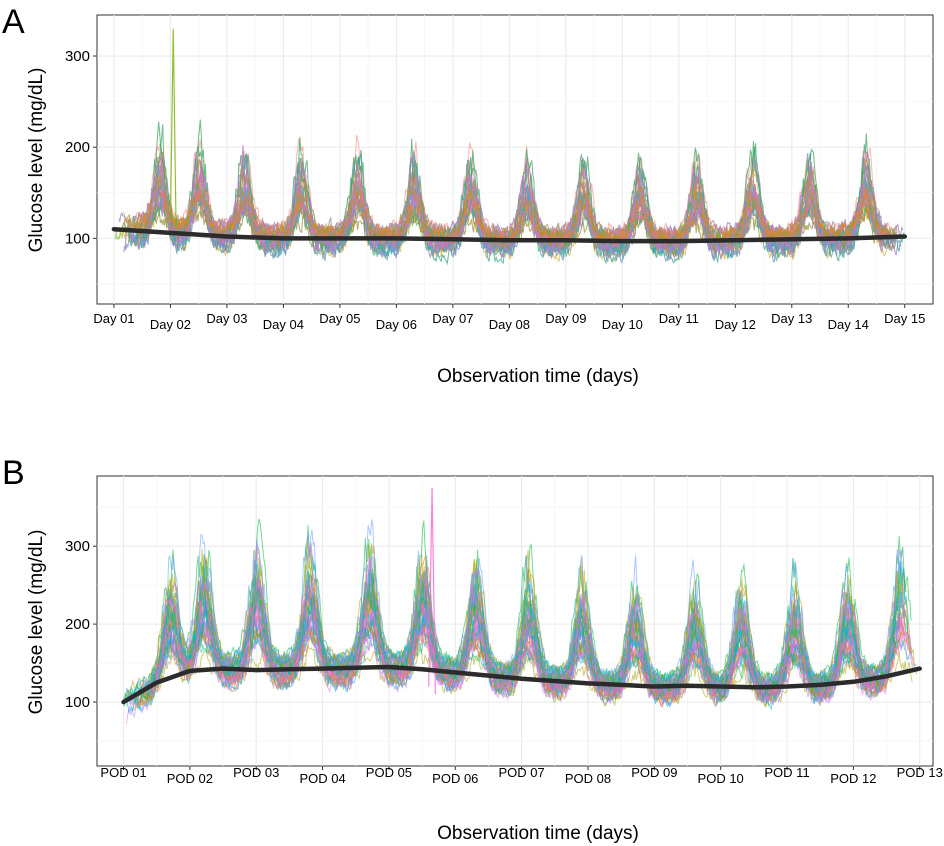 The width and height of the screenshot is (944, 846). Describe the element at coordinates (256, 772) in the screenshot. I see `x-tick-label: POD 03` at that location.